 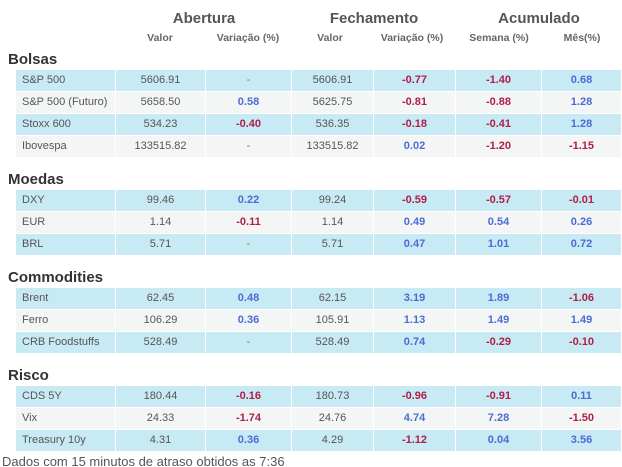 What do you see at coordinates (204, 18) in the screenshot?
I see `group-header: Abertura` at bounding box center [204, 18].